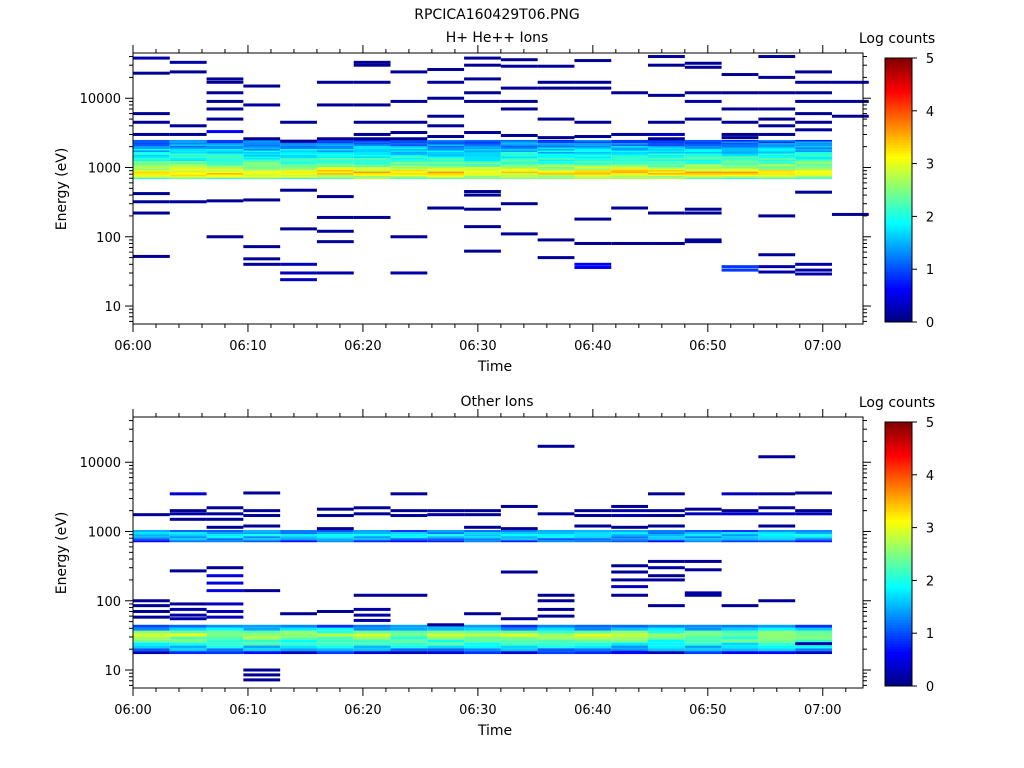  What do you see at coordinates (930, 634) in the screenshot?
I see `colorbar-tick-label: 1` at bounding box center [930, 634].